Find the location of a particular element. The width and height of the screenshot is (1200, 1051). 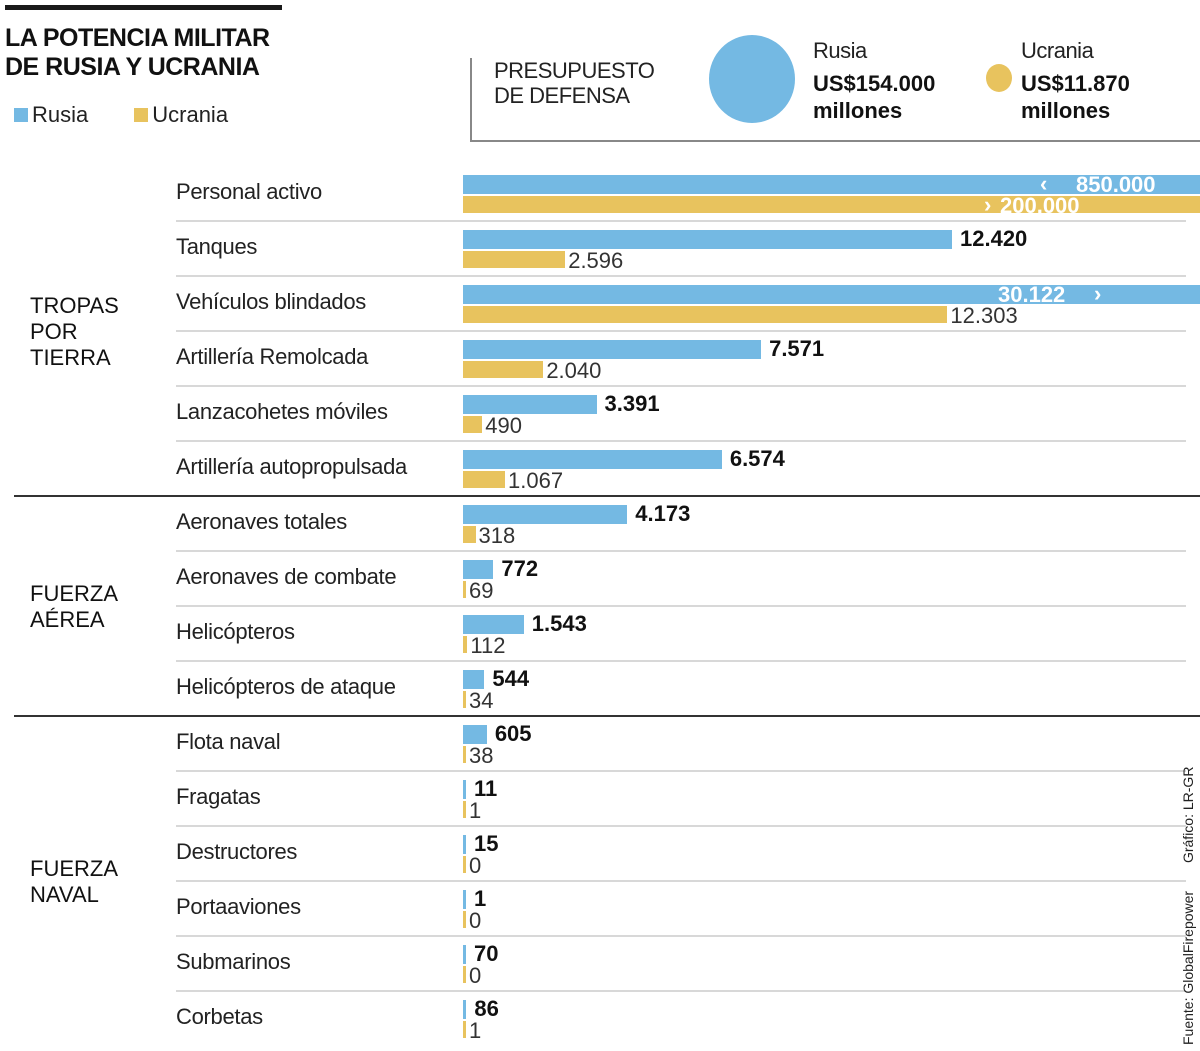

budget-value-ucrania-unit: millones is located at coordinates (1066, 110).